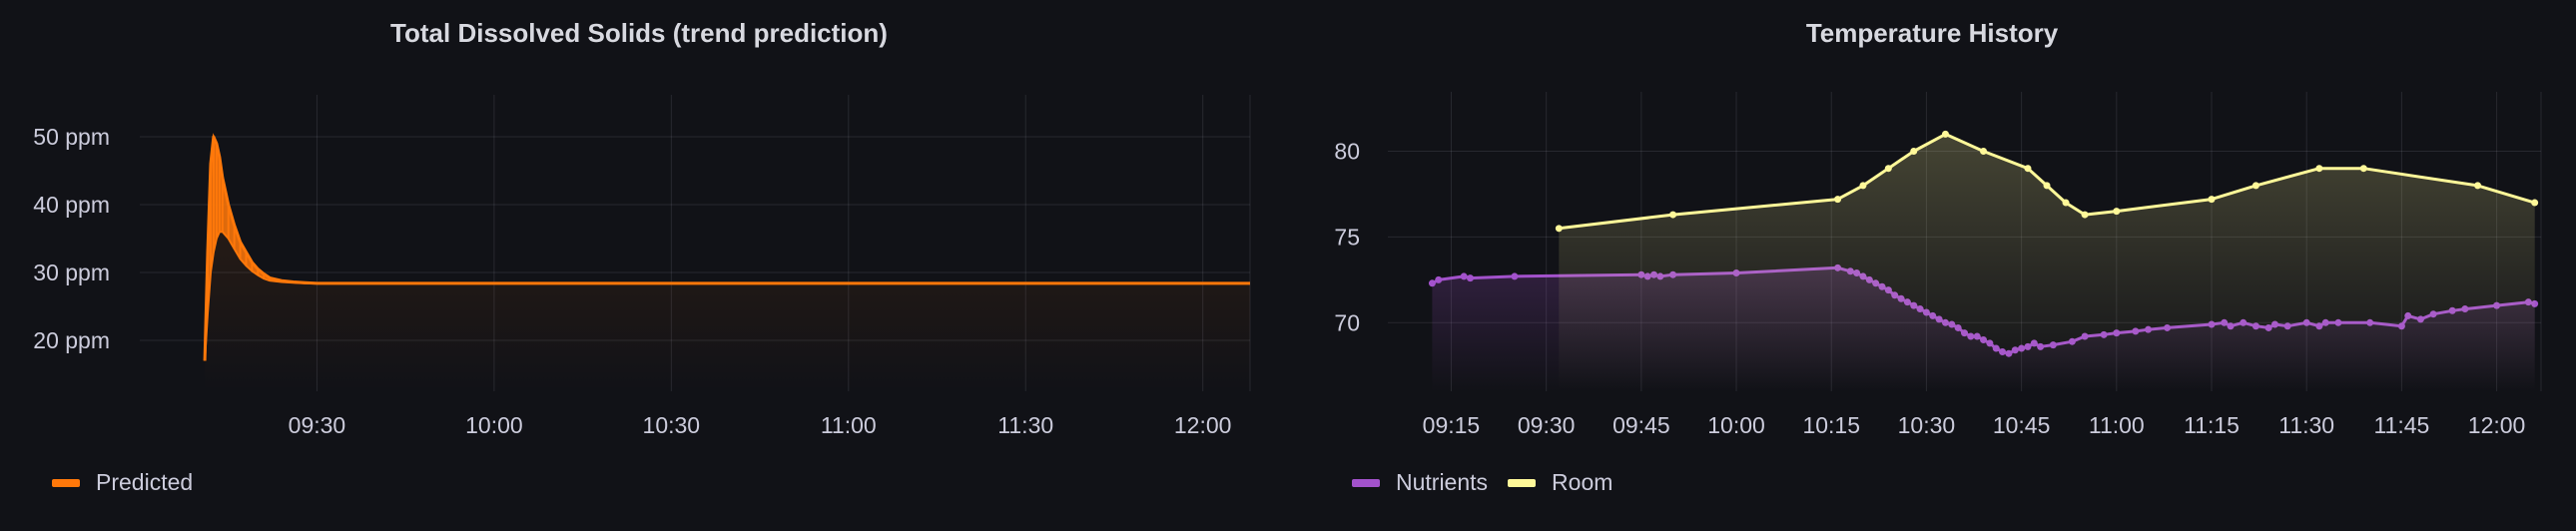 Image resolution: width=2576 pixels, height=531 pixels. Describe the element at coordinates (1442, 482) in the screenshot. I see `legend-label-nutrients: Nutrients` at that location.